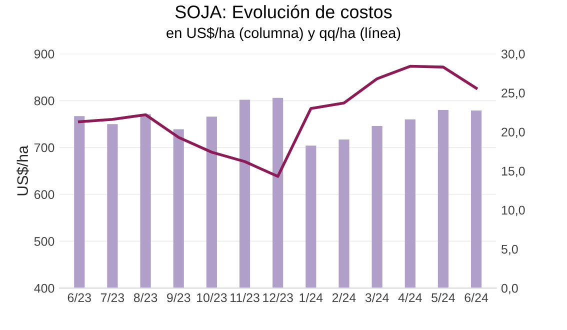 Image resolution: width=567 pixels, height=330 pixels. I want to click on y2-tick-label: 0,0, so click(509, 289).